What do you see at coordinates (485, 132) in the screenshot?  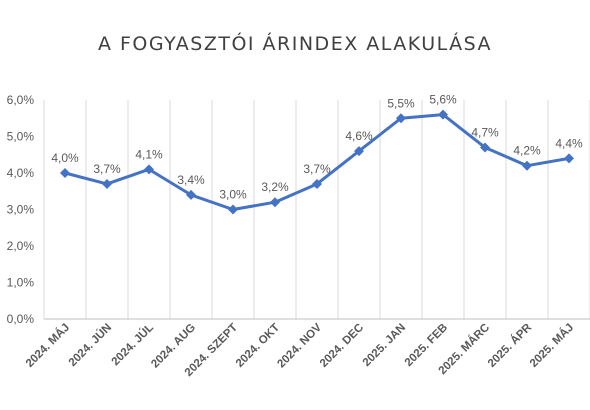 I see `data-label: 4,7%` at bounding box center [485, 132].